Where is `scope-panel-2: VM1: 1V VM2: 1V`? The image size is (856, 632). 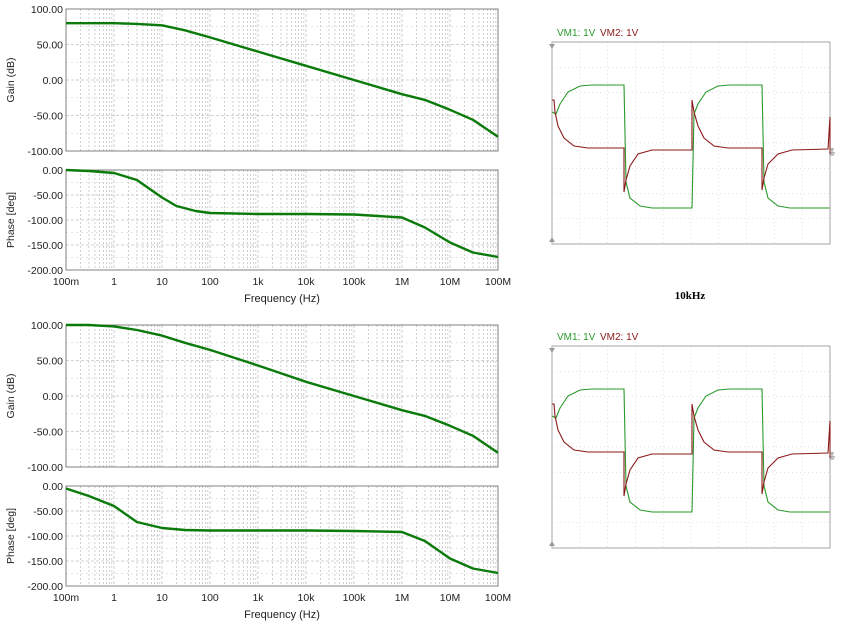
scope-panel-2: VM1: 1V VM2: 1V is located at coordinates (692, 440).